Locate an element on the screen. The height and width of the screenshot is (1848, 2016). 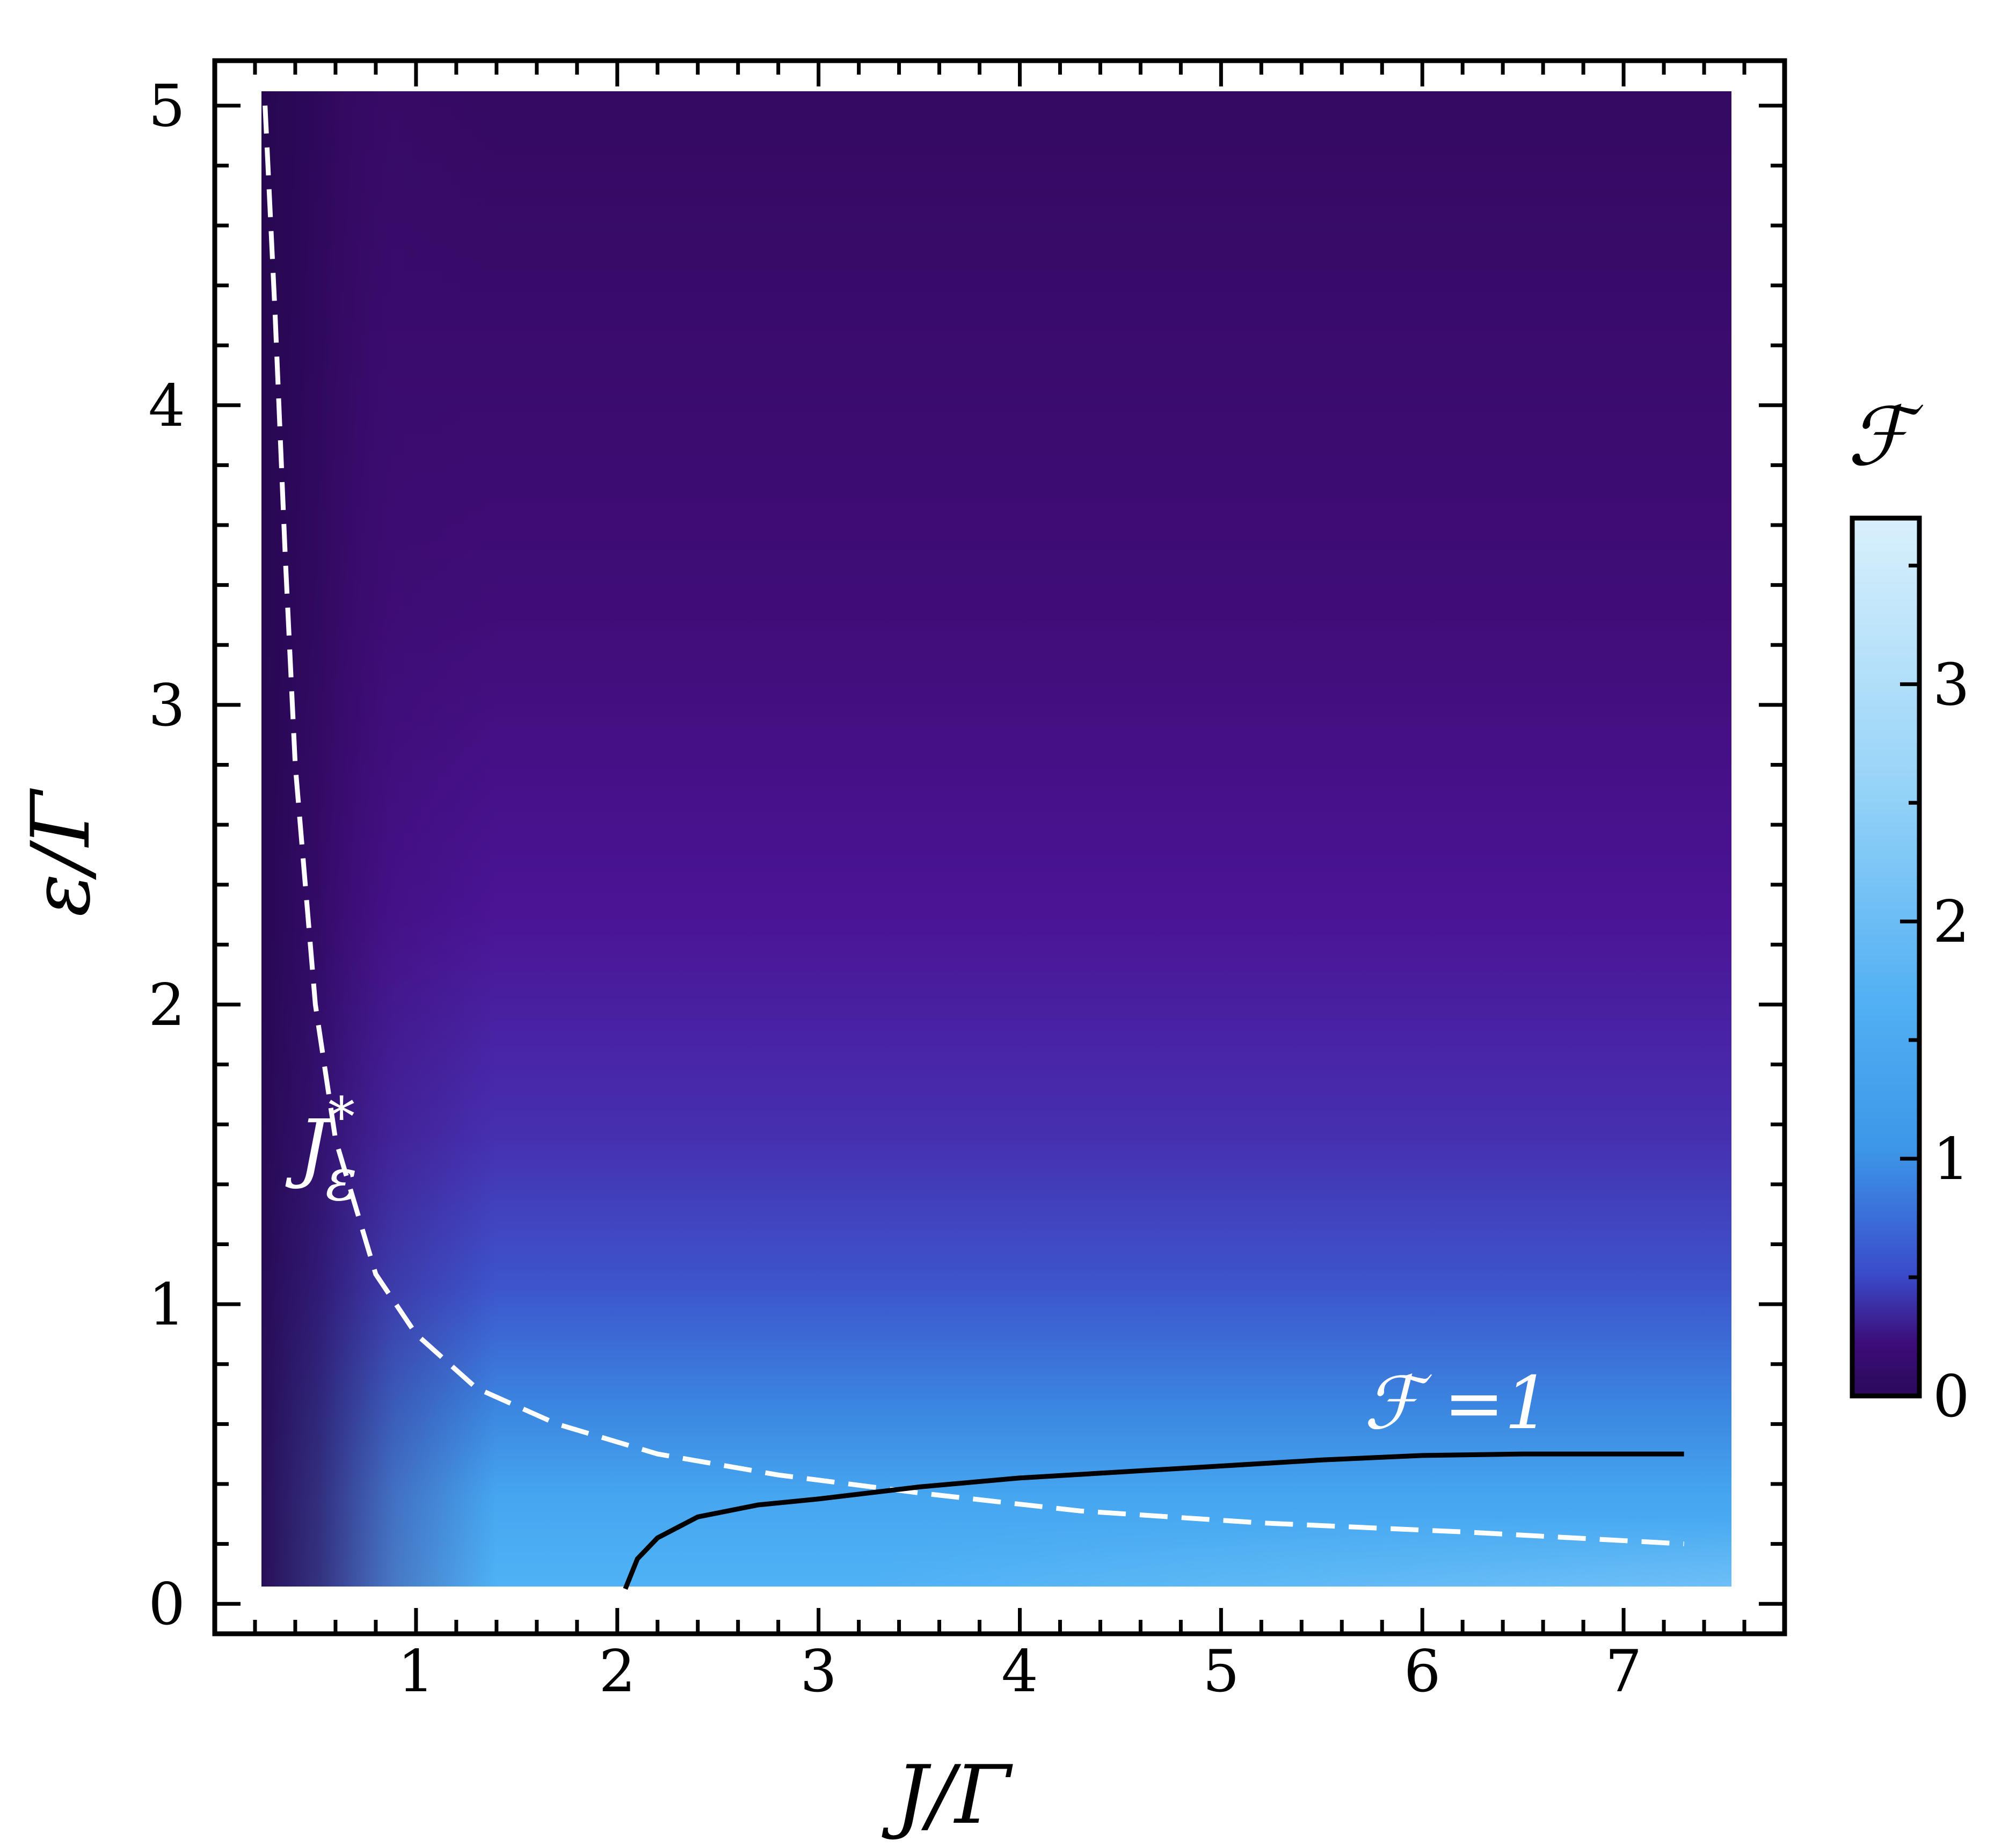
colorbar-gradient is located at coordinates (1886, 957).